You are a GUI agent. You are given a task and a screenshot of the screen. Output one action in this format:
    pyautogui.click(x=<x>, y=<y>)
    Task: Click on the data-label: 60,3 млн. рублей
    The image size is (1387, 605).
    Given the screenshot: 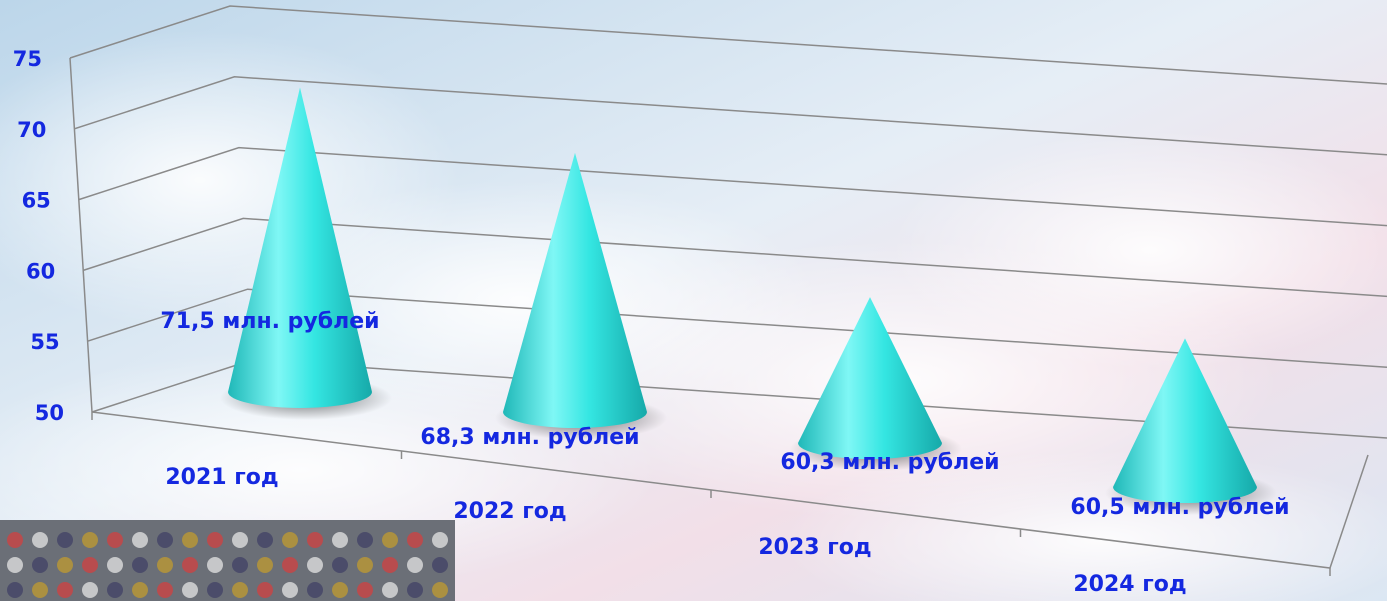 What is the action you would take?
    pyautogui.click(x=889, y=462)
    